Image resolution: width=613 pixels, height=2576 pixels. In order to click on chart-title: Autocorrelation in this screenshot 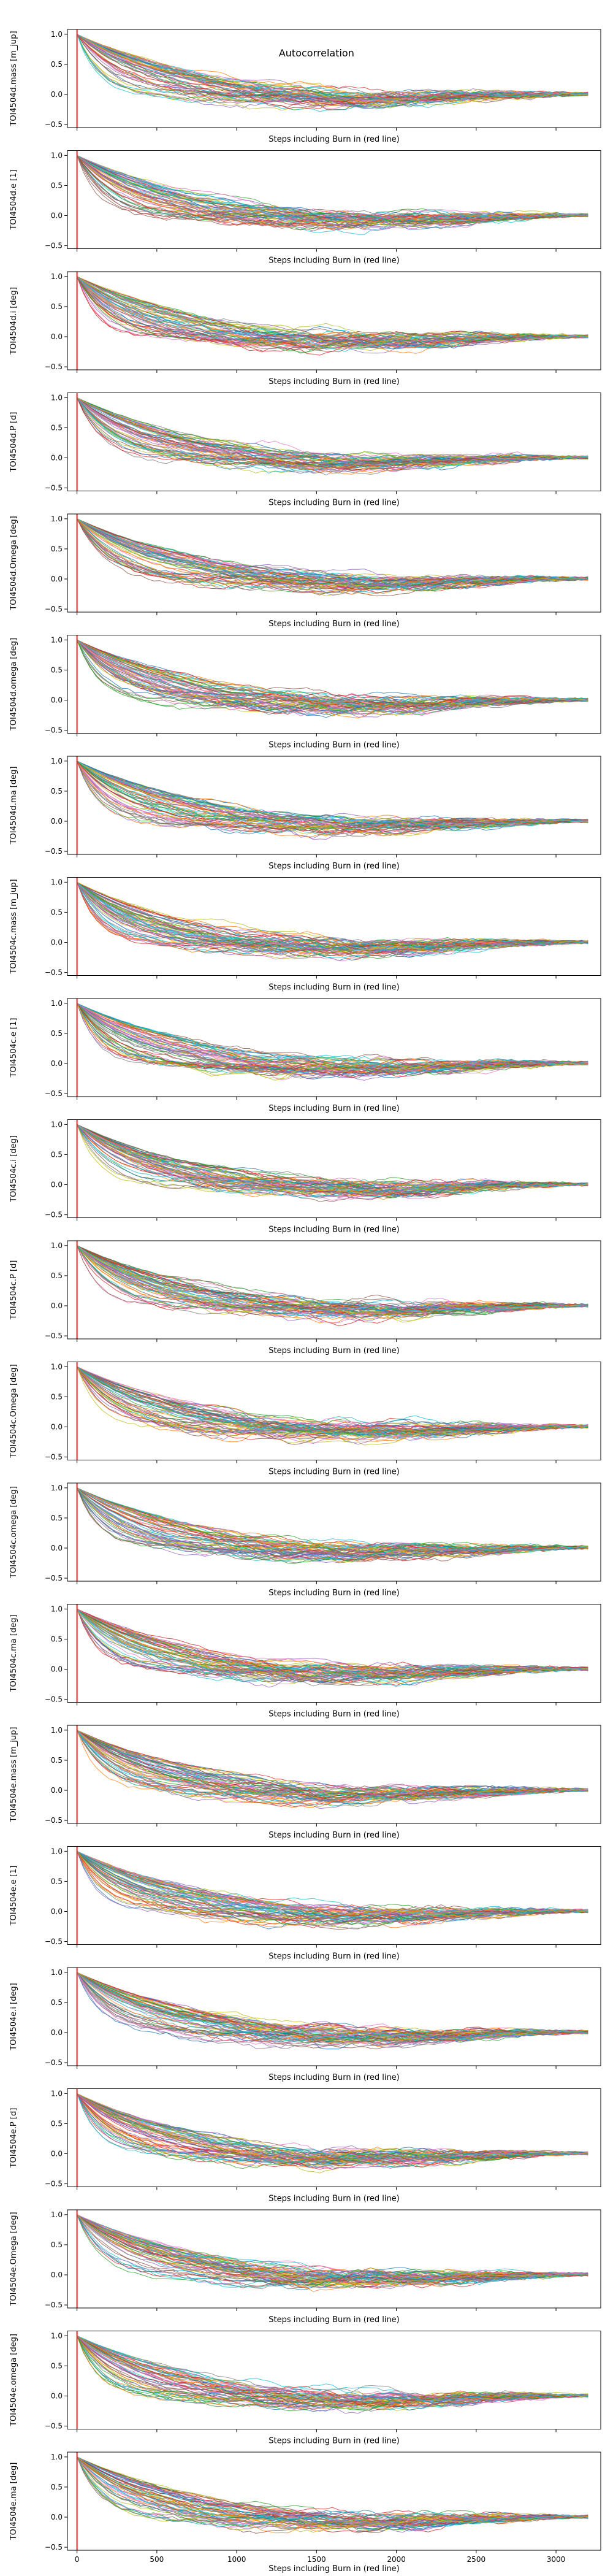, I will do `click(316, 53)`.